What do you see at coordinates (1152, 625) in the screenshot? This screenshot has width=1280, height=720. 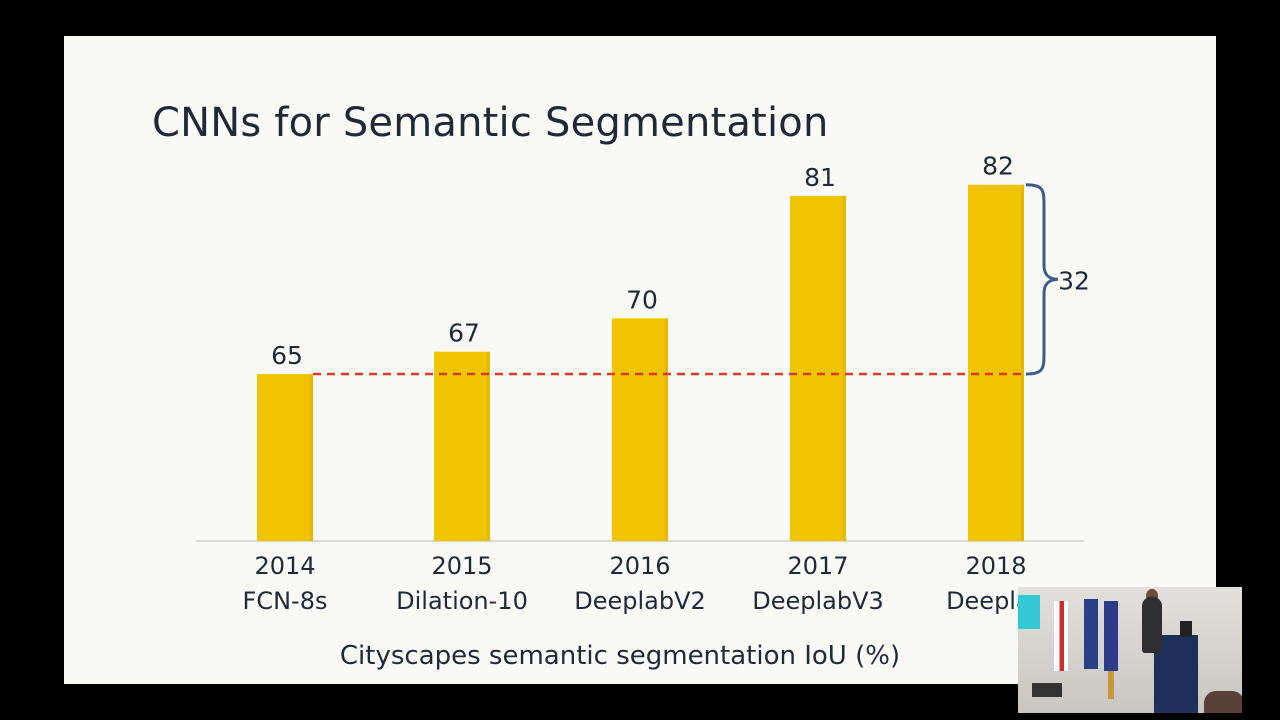 I see `speaker` at bounding box center [1152, 625].